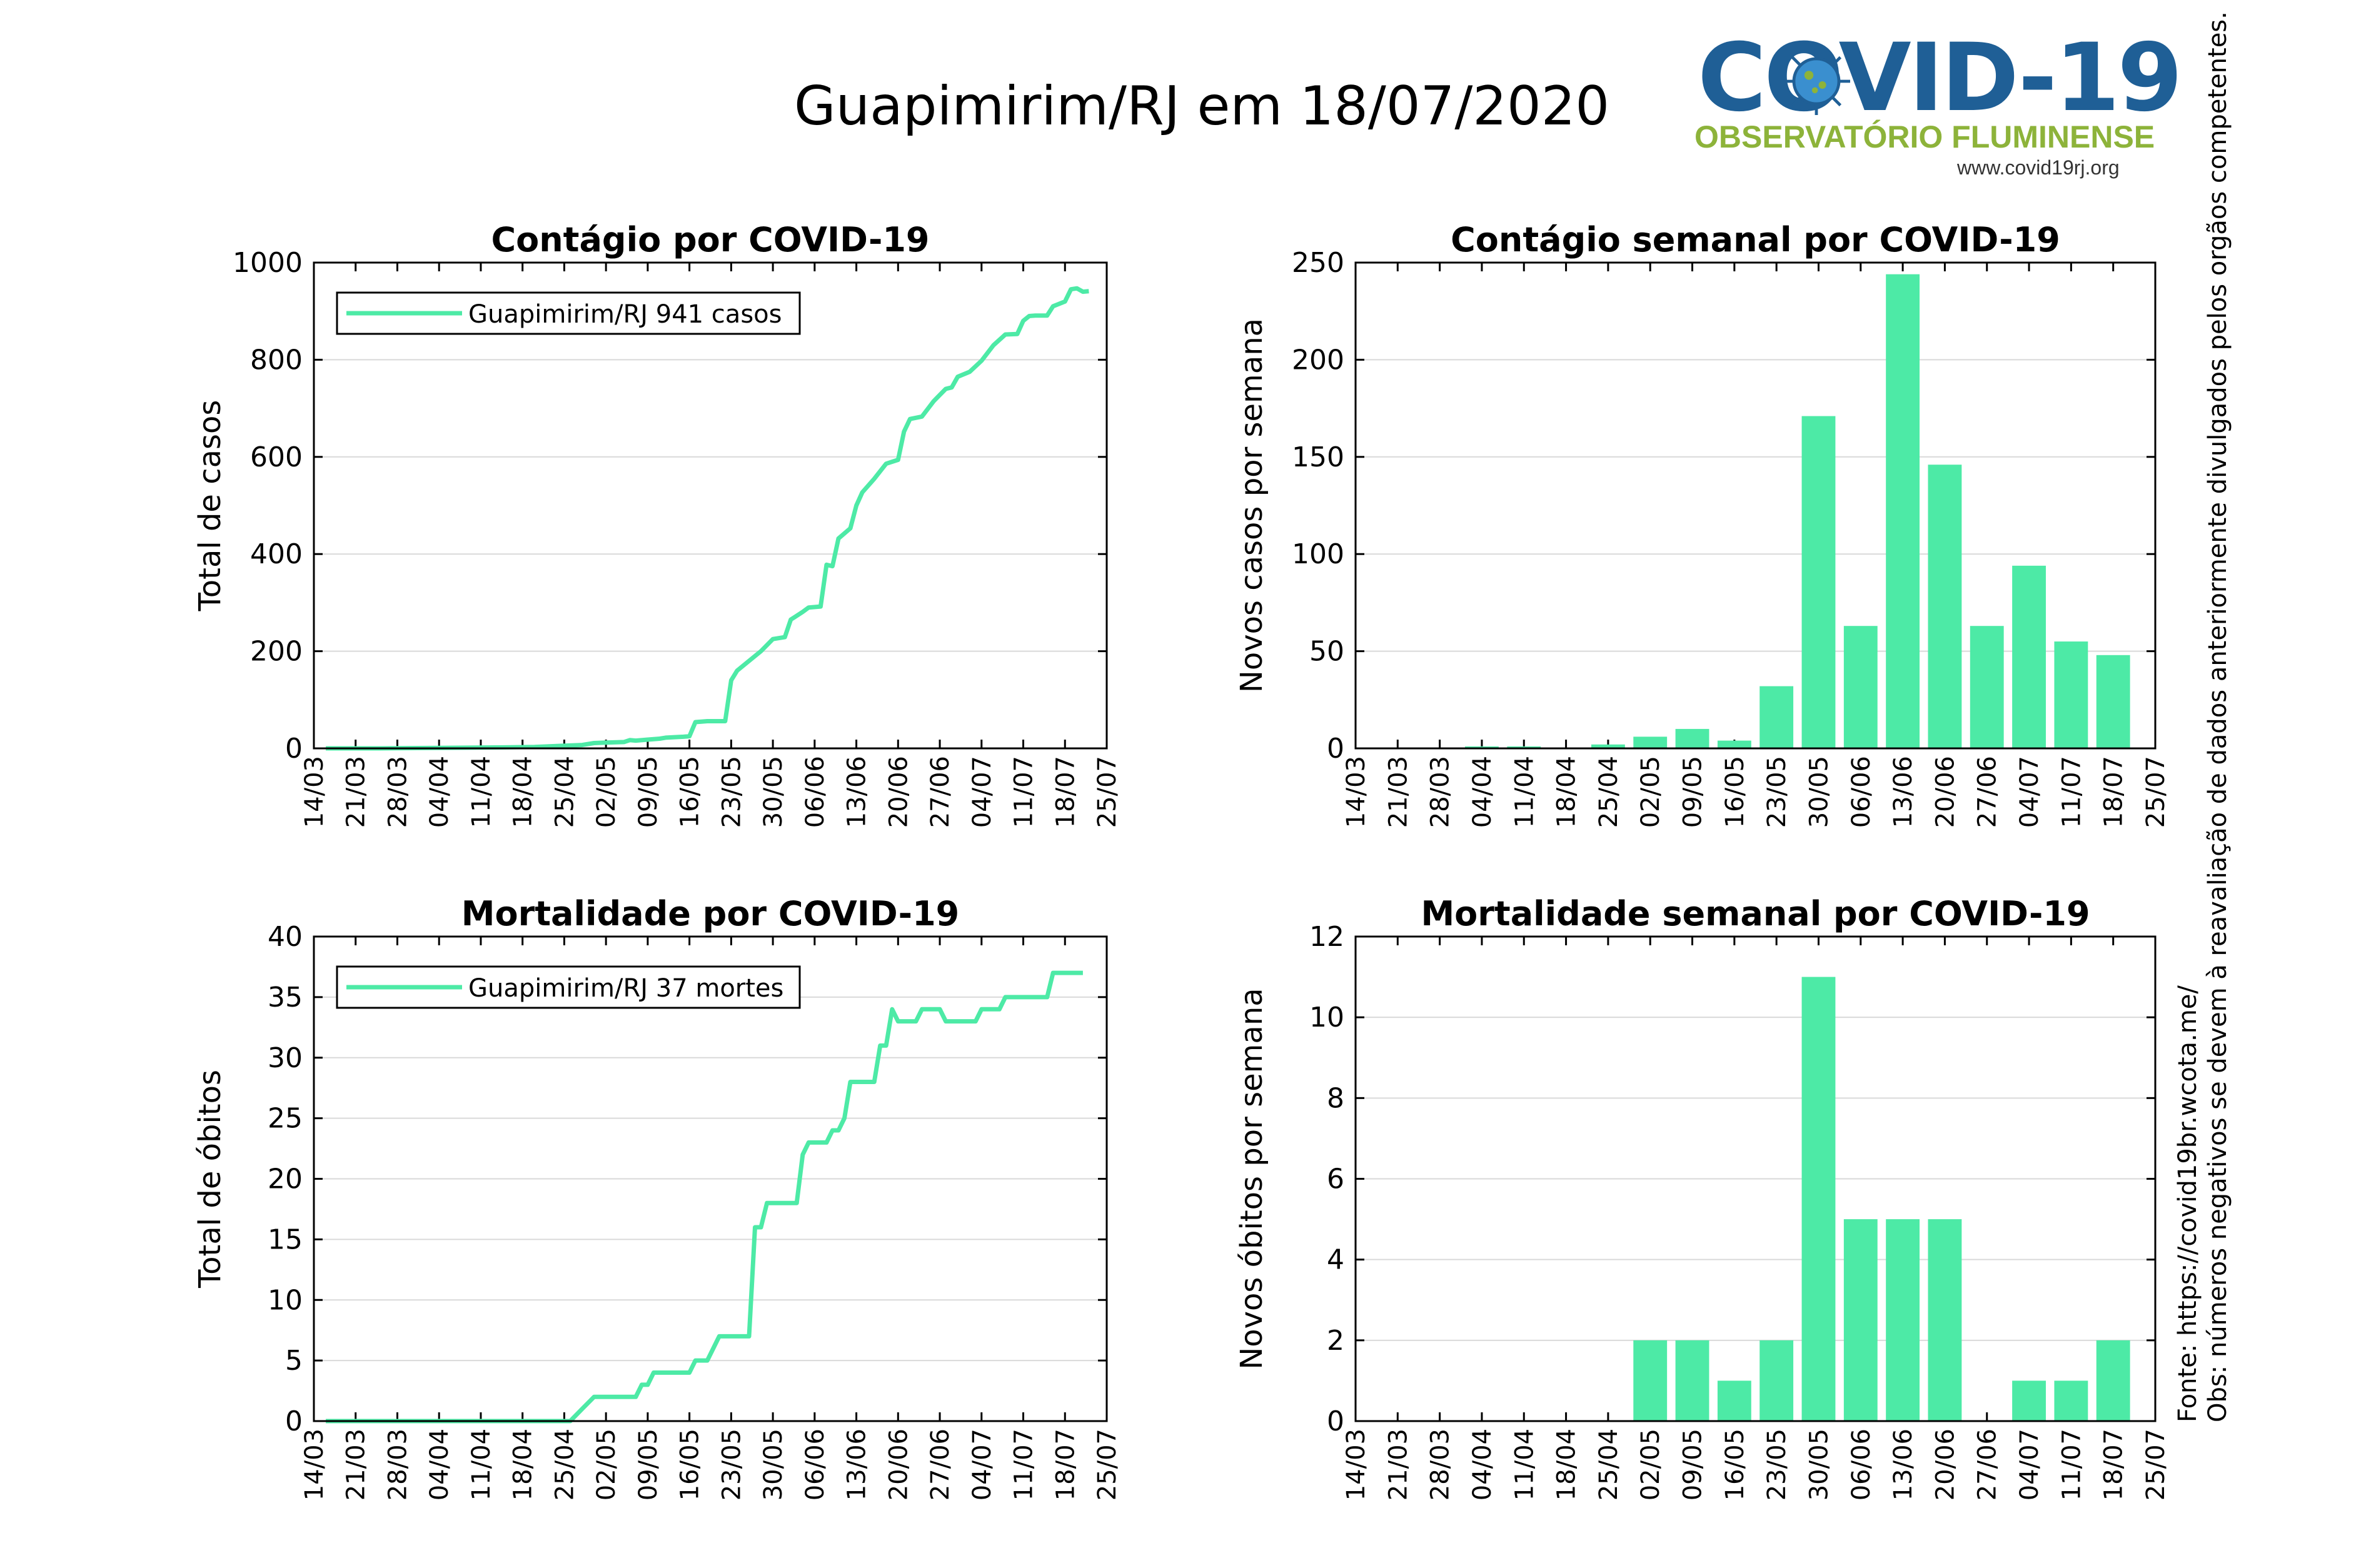  I want to click on x-tick-label: 23/05, so click(732, 792).